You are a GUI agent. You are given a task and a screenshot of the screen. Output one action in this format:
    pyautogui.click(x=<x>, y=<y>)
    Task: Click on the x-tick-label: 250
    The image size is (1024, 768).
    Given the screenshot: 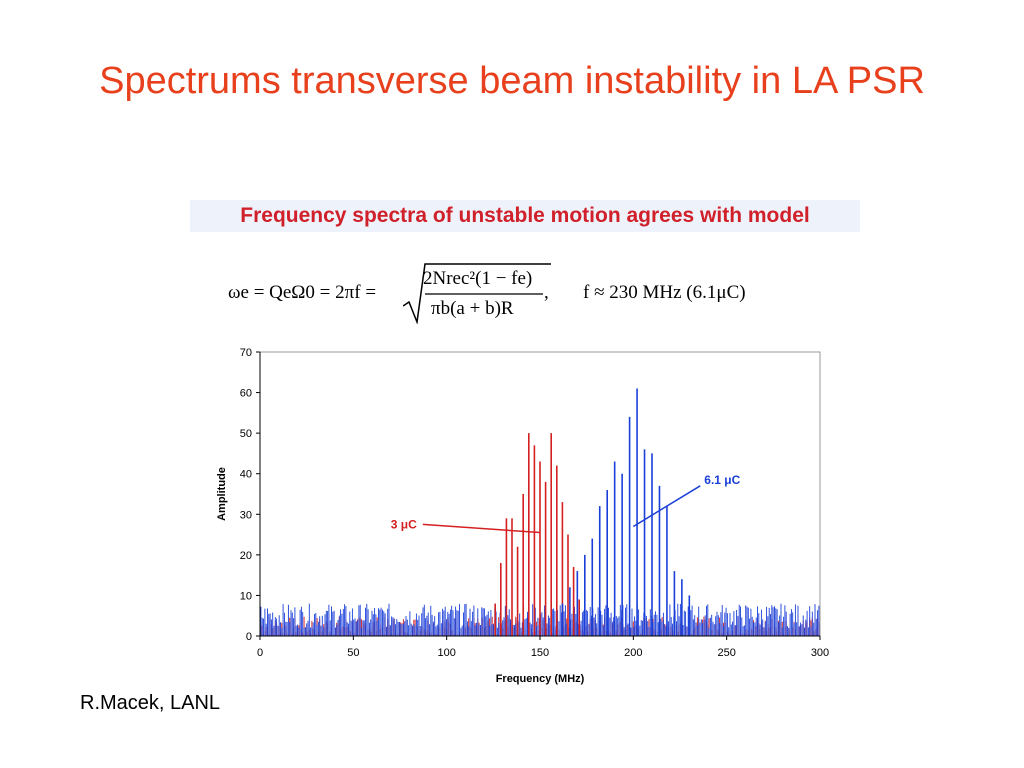 What is the action you would take?
    pyautogui.click(x=726, y=653)
    